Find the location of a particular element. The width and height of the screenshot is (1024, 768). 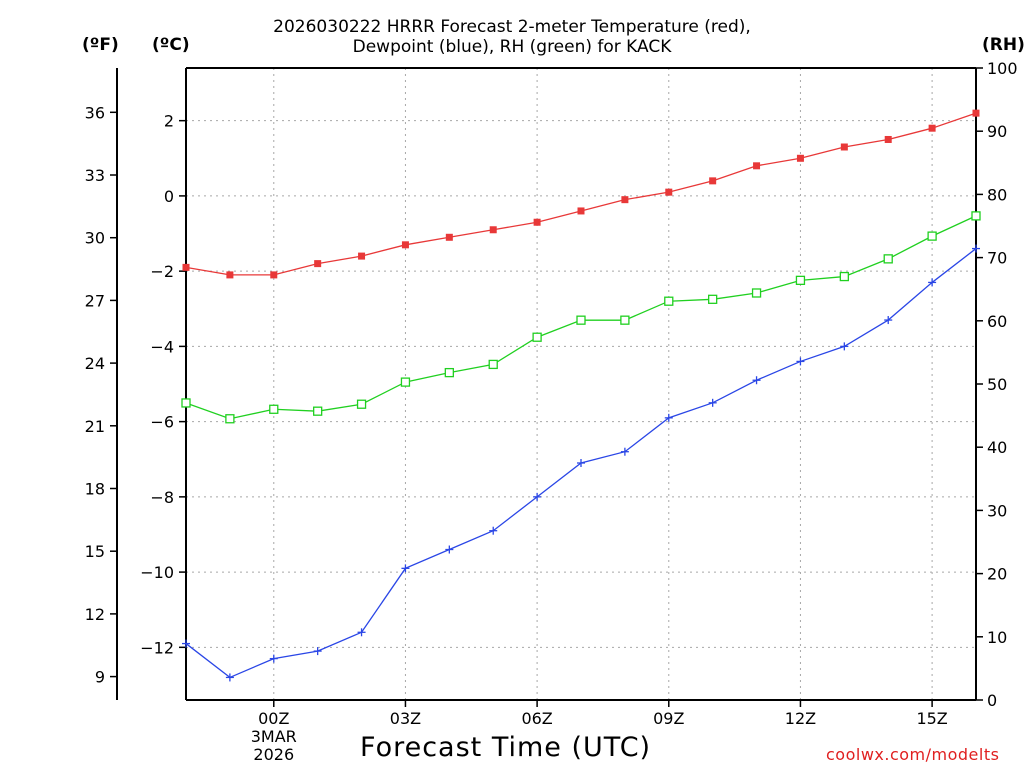

fahrenheit-tick-label: 27 is located at coordinates (95, 300).